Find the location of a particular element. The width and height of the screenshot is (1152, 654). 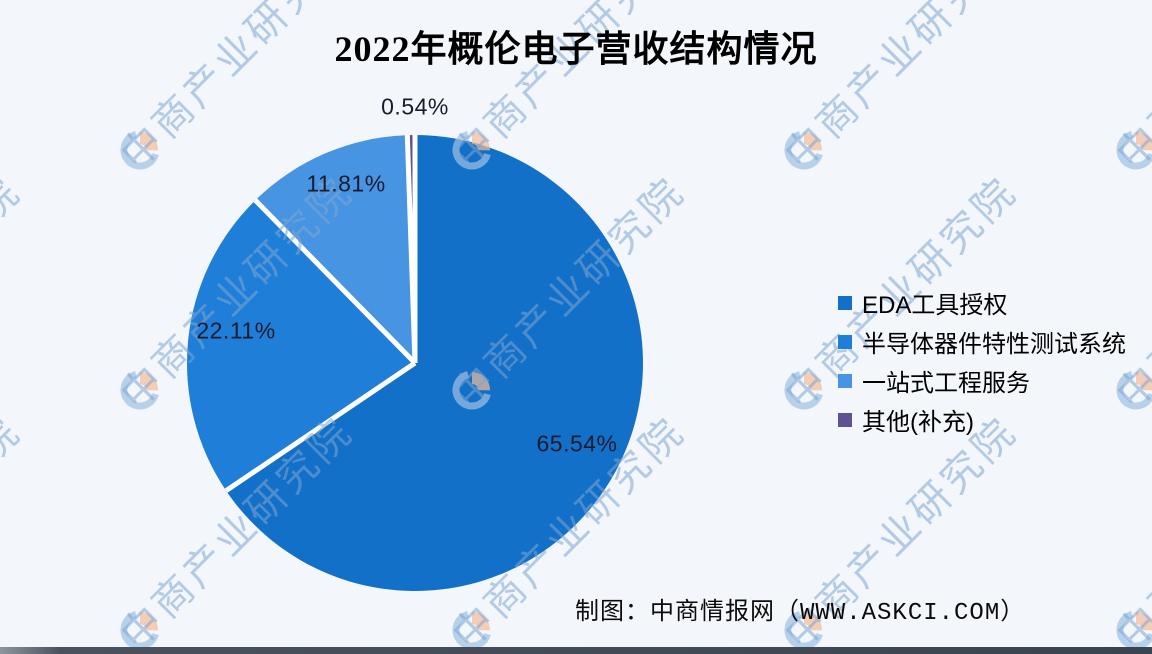

legend-item-eda: EDA工具授权 is located at coordinates (982, 302).